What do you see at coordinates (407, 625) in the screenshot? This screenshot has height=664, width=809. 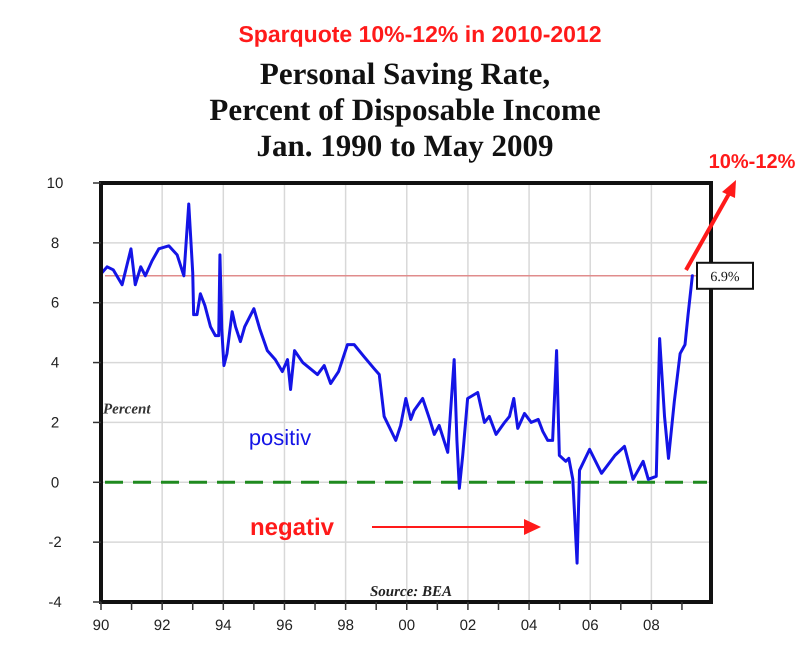 I see `x-tick-label: 00` at bounding box center [407, 625].